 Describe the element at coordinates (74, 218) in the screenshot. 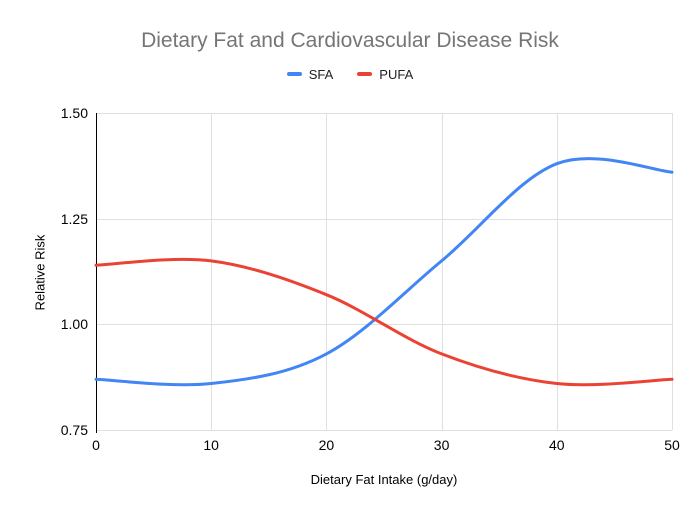

I see `y-tick-label: 1.25` at that location.